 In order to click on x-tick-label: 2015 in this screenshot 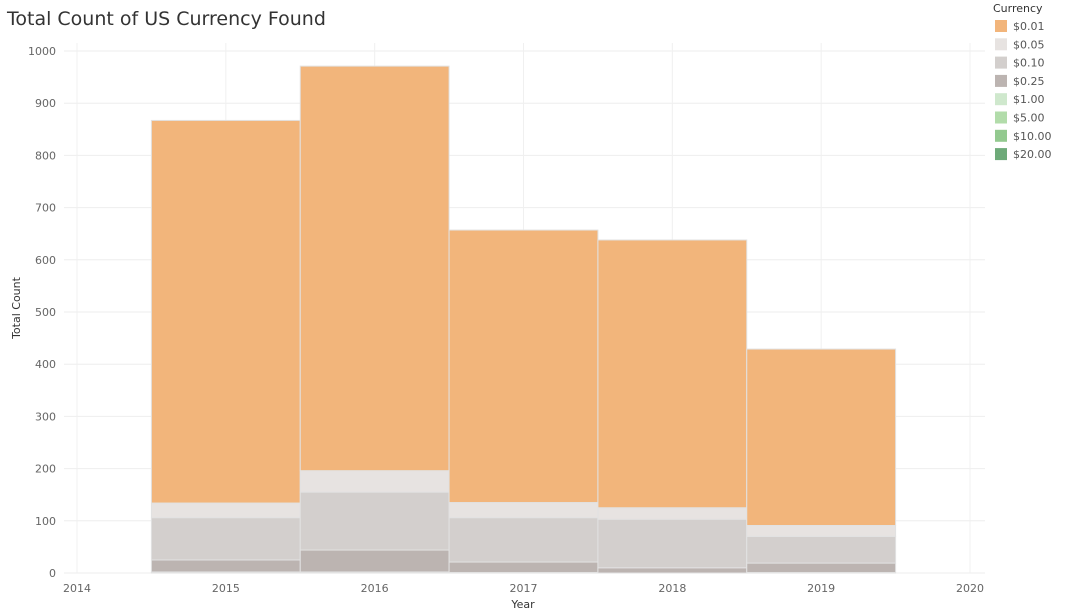, I will do `click(226, 588)`.